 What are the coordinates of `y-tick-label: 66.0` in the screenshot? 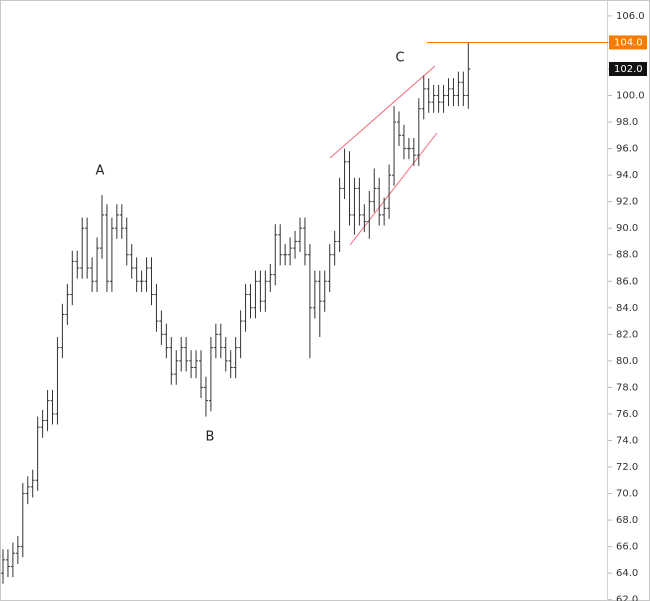 It's located at (627, 547).